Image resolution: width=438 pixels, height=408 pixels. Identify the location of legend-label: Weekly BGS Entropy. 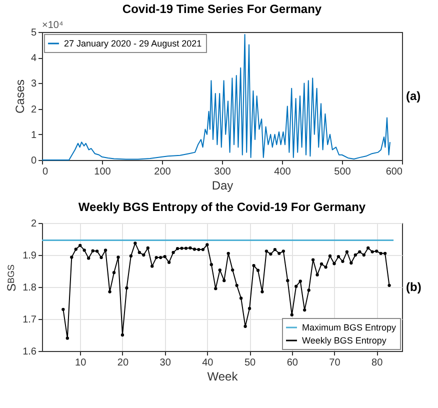
(344, 341).